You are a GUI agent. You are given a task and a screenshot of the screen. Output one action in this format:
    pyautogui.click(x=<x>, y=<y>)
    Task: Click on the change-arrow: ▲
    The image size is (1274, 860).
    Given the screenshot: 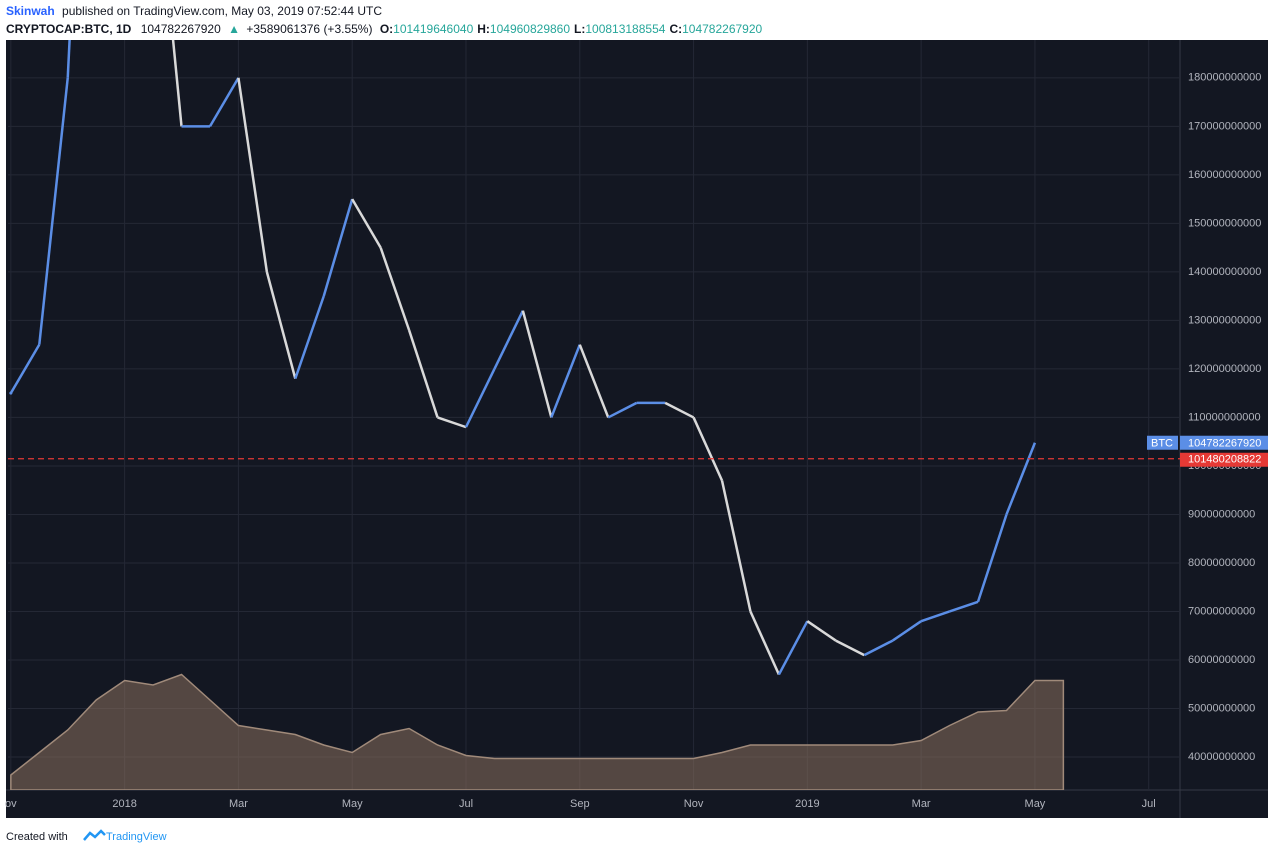 What is the action you would take?
    pyautogui.click(x=234, y=29)
    